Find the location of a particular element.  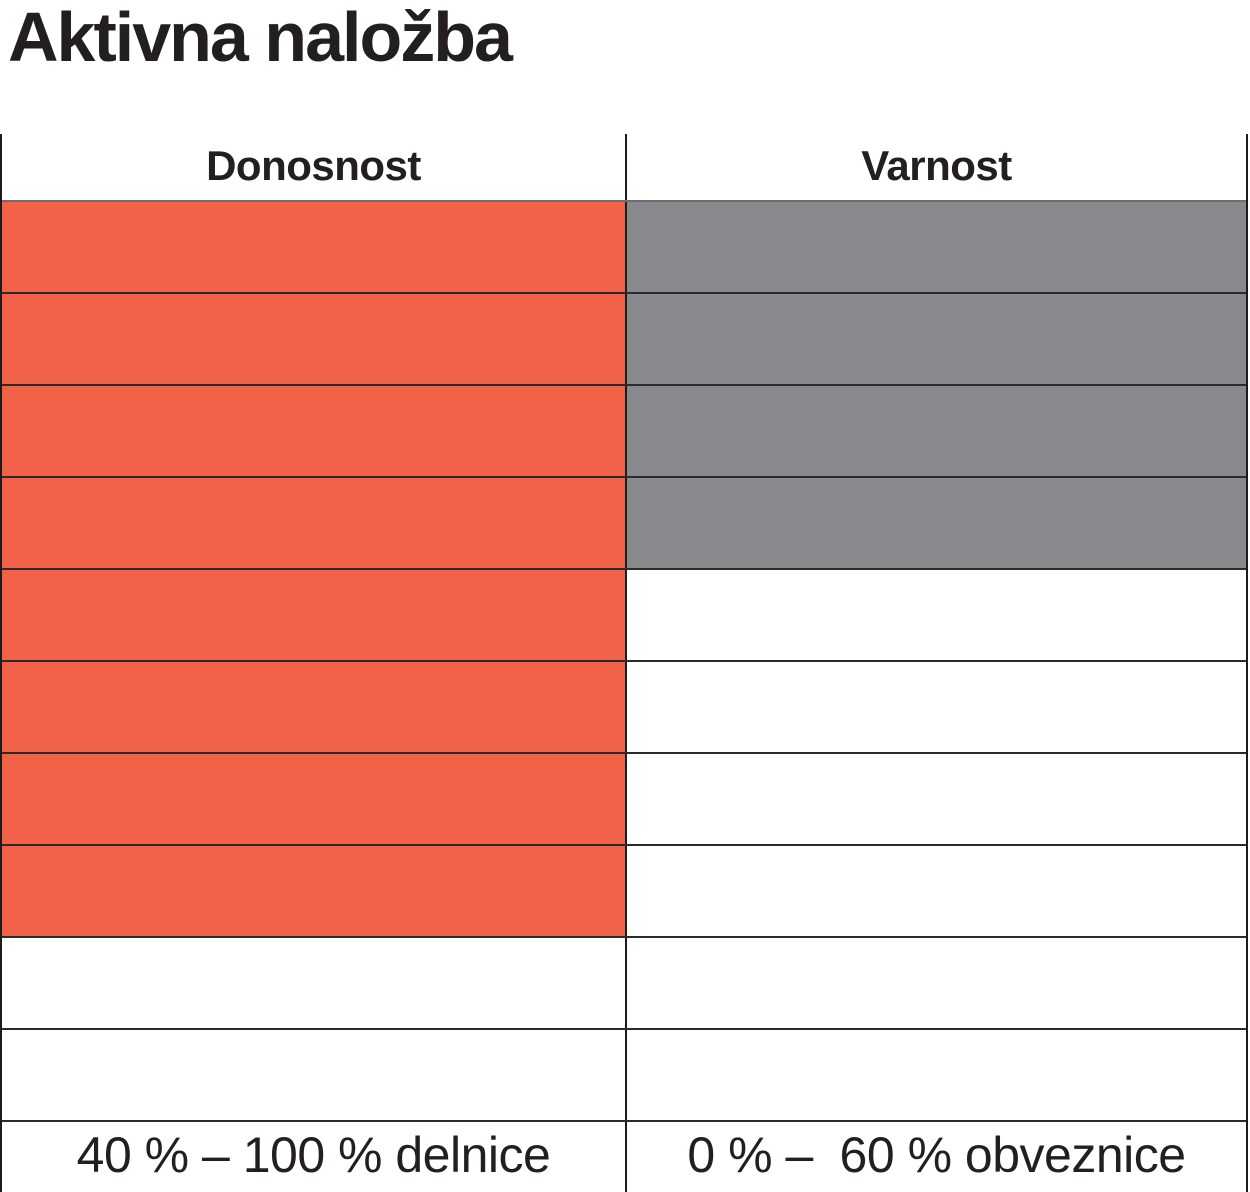

table-header-row: Donosnost Varnost is located at coordinates (624, 168).